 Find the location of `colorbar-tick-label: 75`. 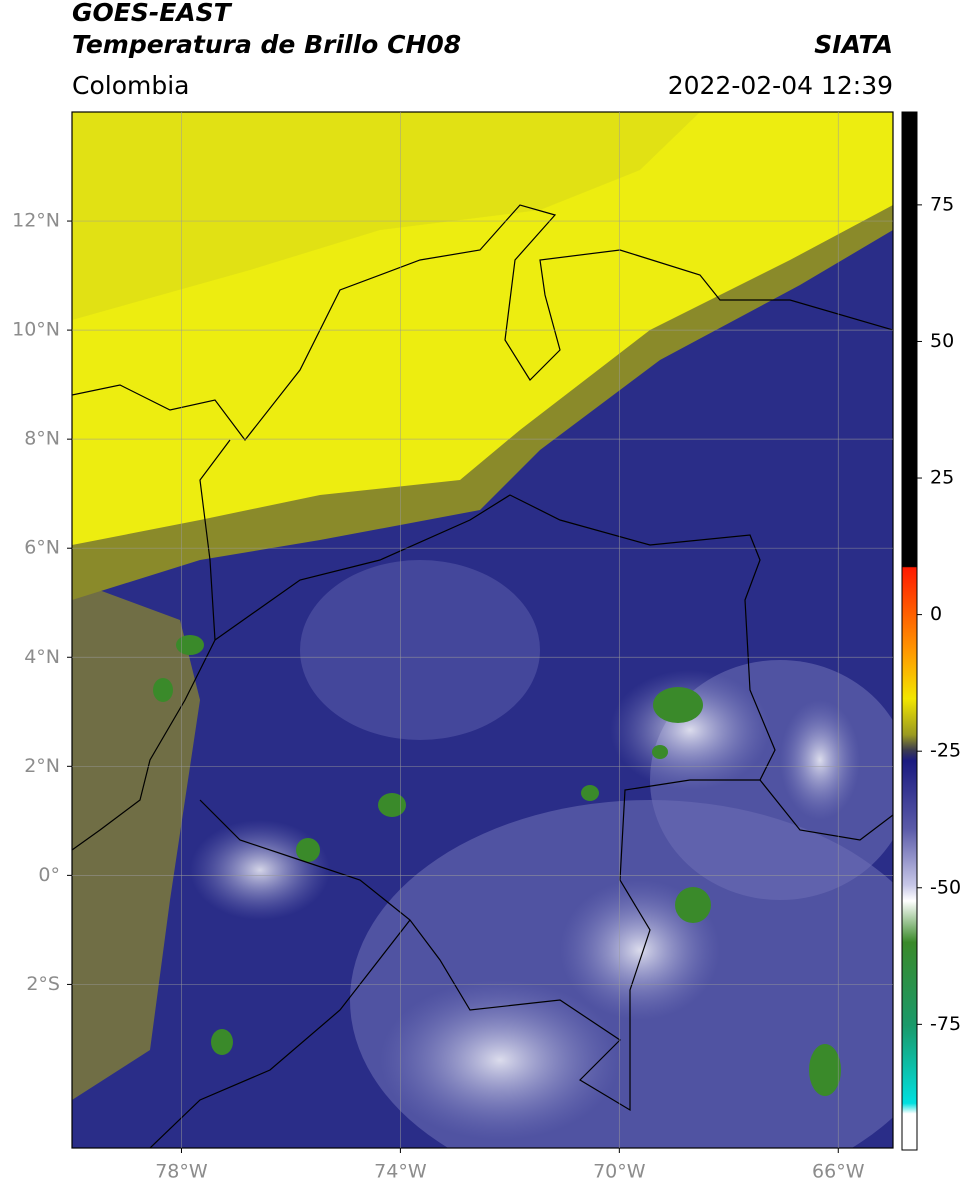

colorbar-tick-label: 75 is located at coordinates (942, 204).